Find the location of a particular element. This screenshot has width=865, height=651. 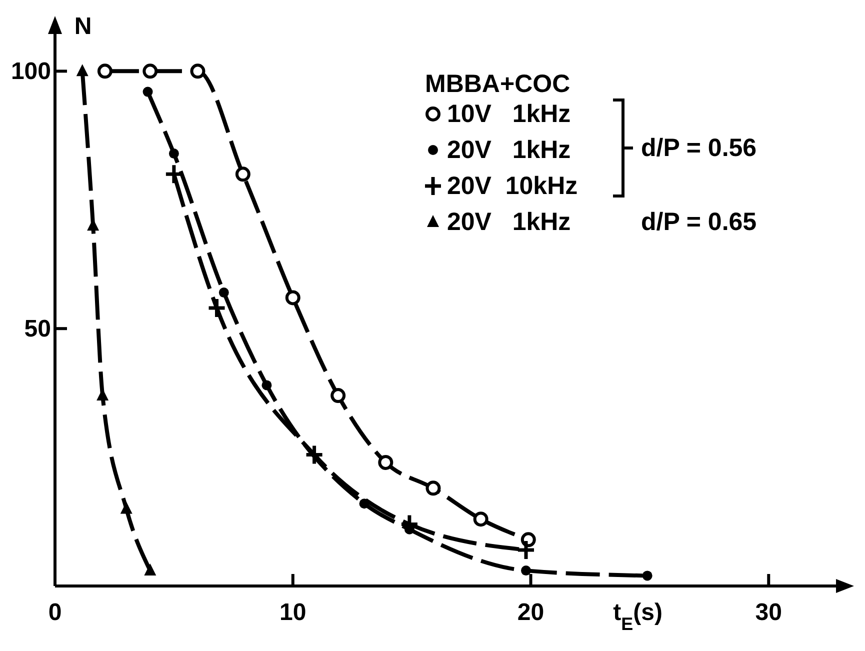

x-tick-label: 0 is located at coordinates (55, 612).